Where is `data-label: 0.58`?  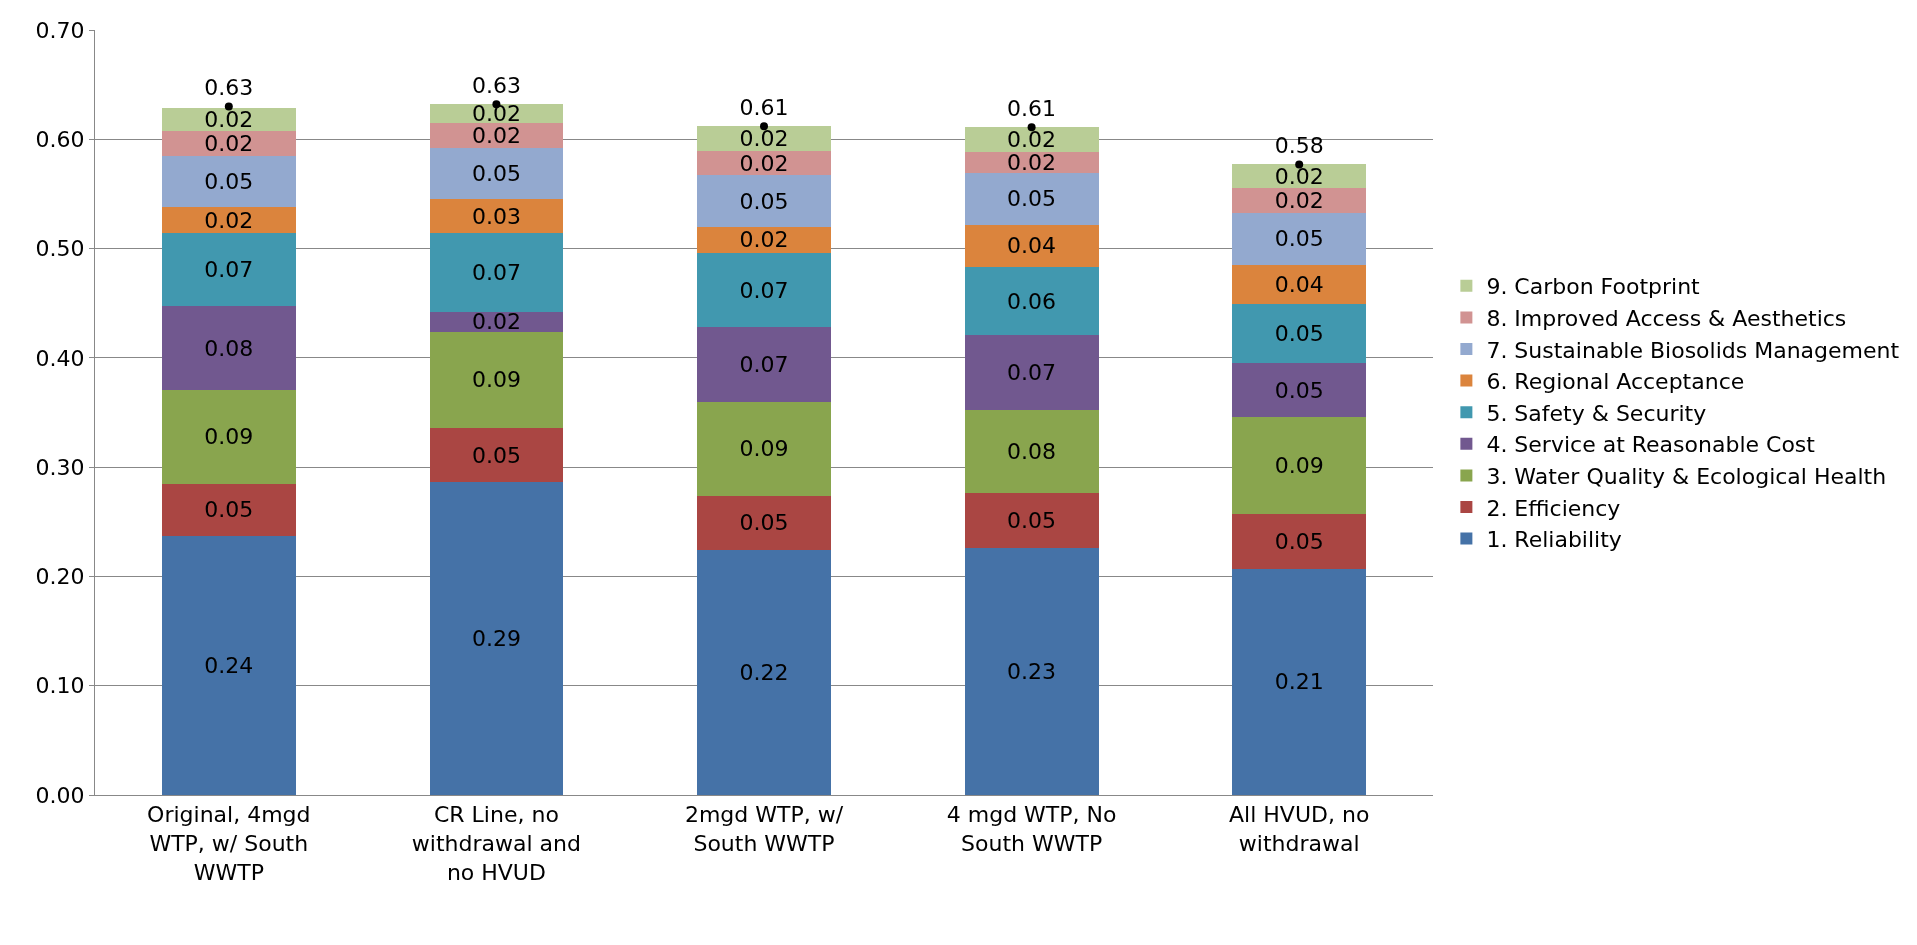
data-label: 0.58 is located at coordinates (1299, 145).